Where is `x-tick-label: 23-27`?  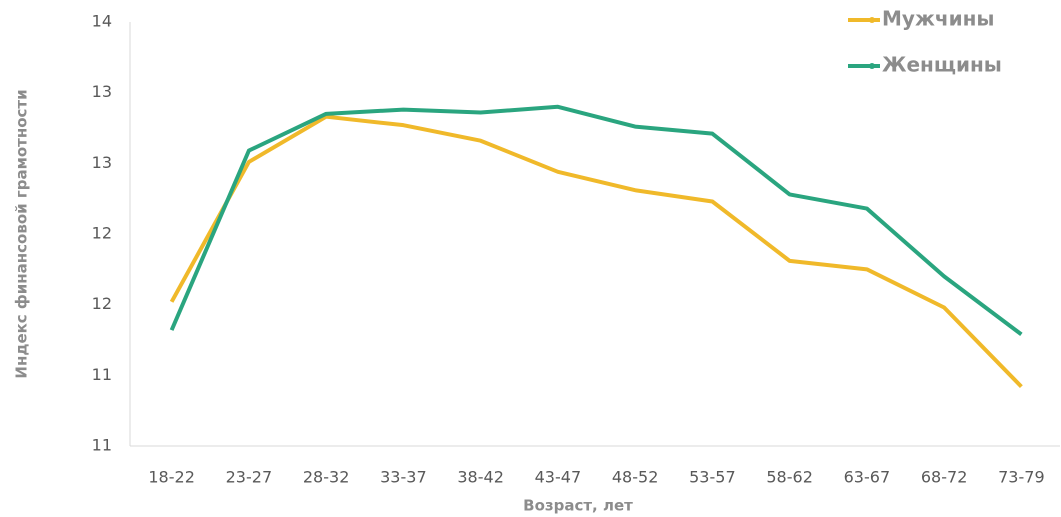 x-tick-label: 23-27 is located at coordinates (249, 477).